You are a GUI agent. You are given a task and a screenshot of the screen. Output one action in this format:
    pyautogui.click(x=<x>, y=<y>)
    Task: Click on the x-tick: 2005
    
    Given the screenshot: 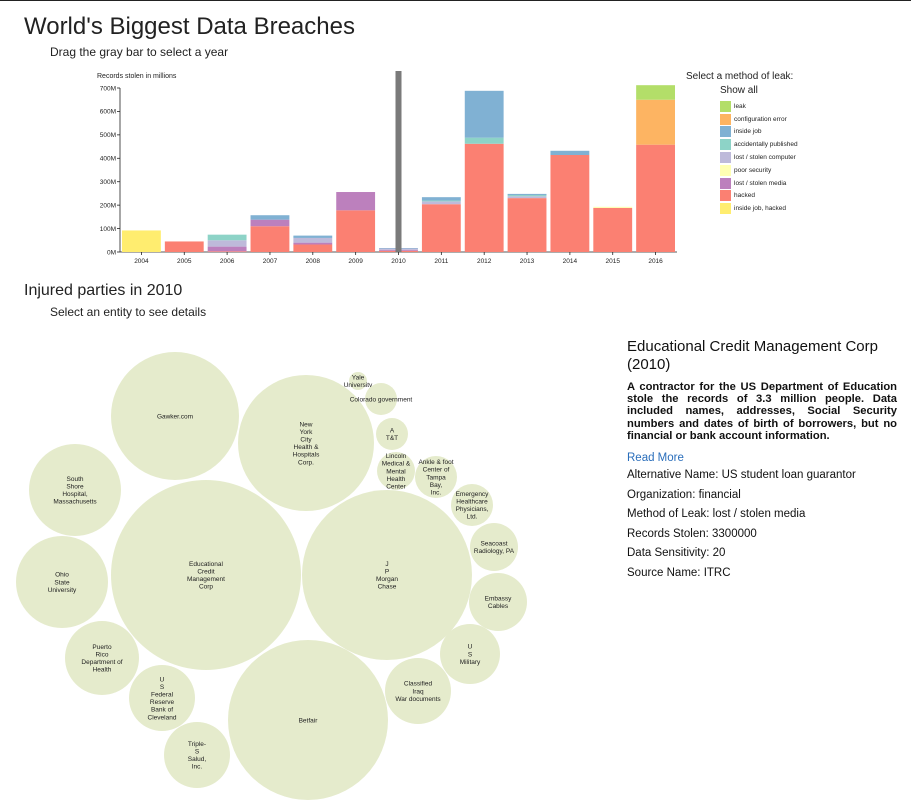 What is the action you would take?
    pyautogui.click(x=184, y=258)
    